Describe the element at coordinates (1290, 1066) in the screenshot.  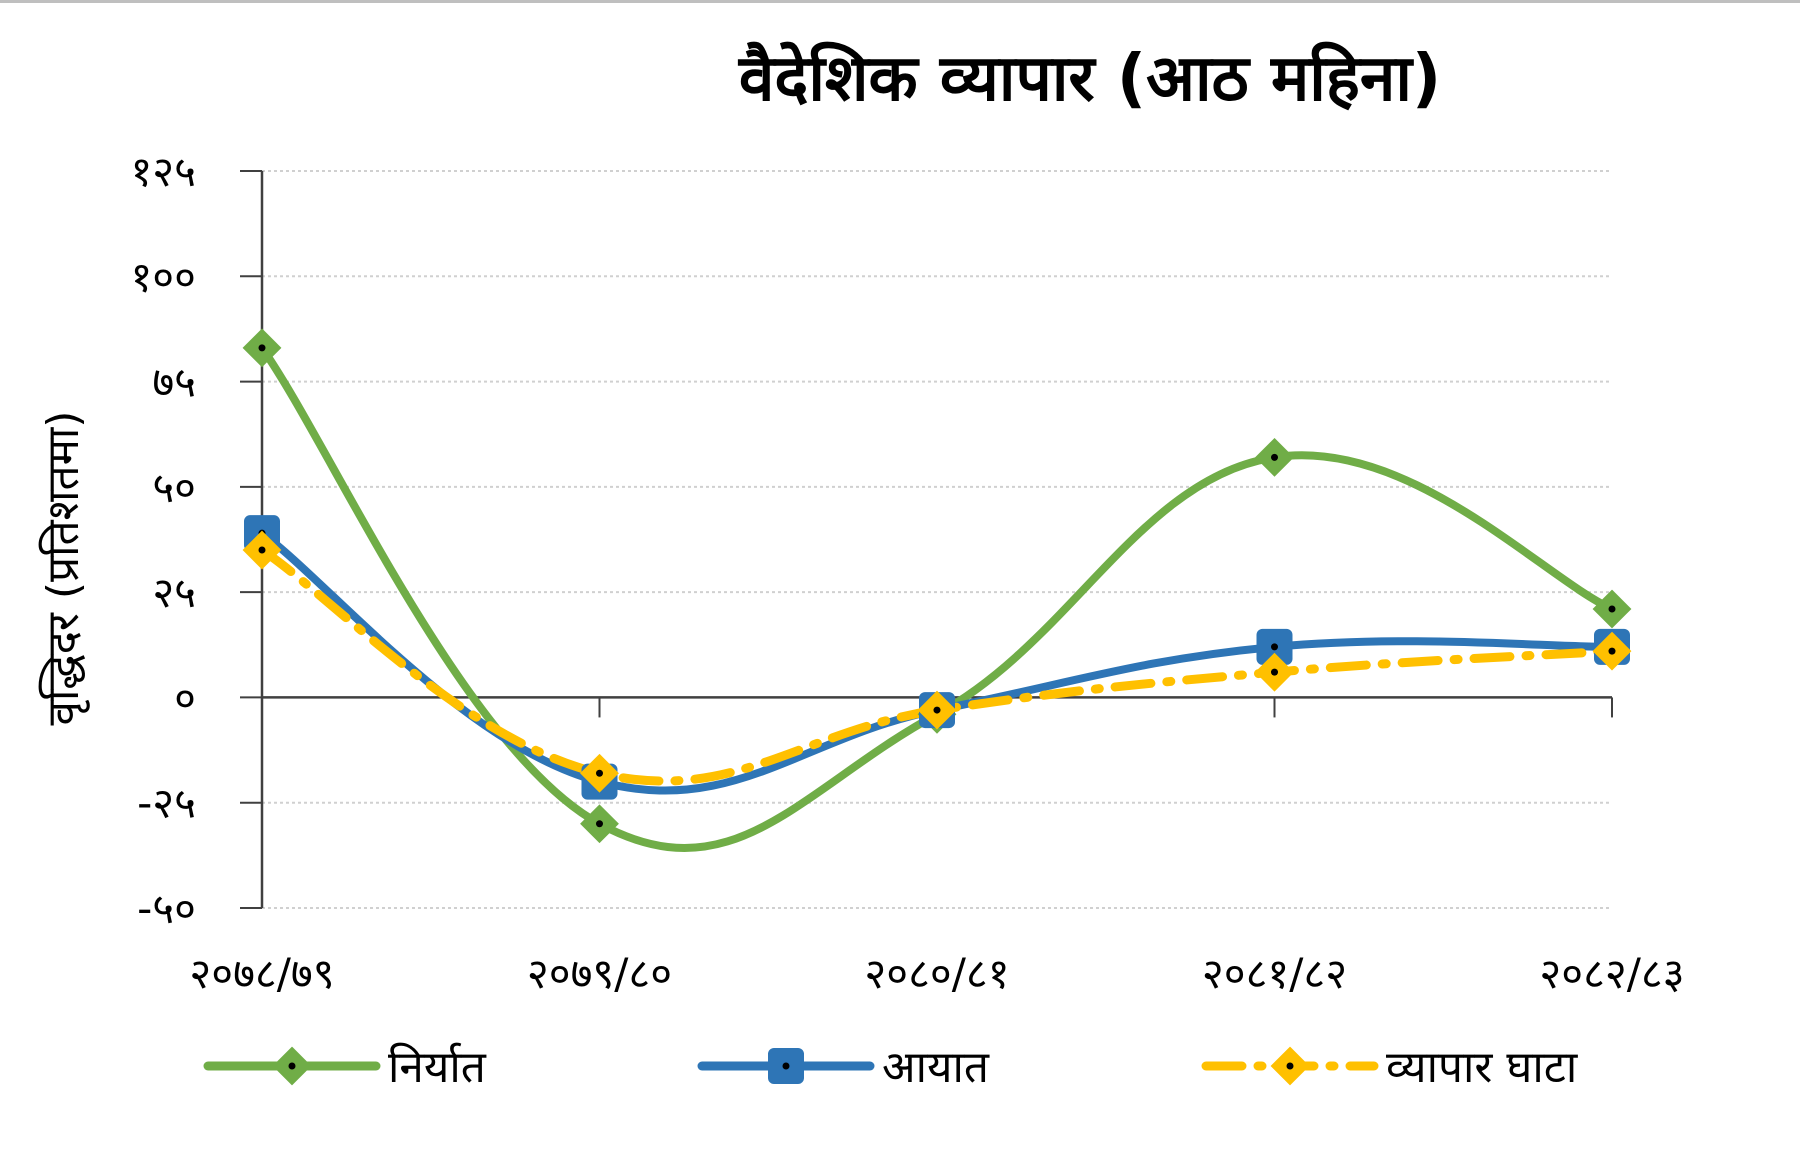
I see `legend-marker-trade-deficit-dot` at that location.